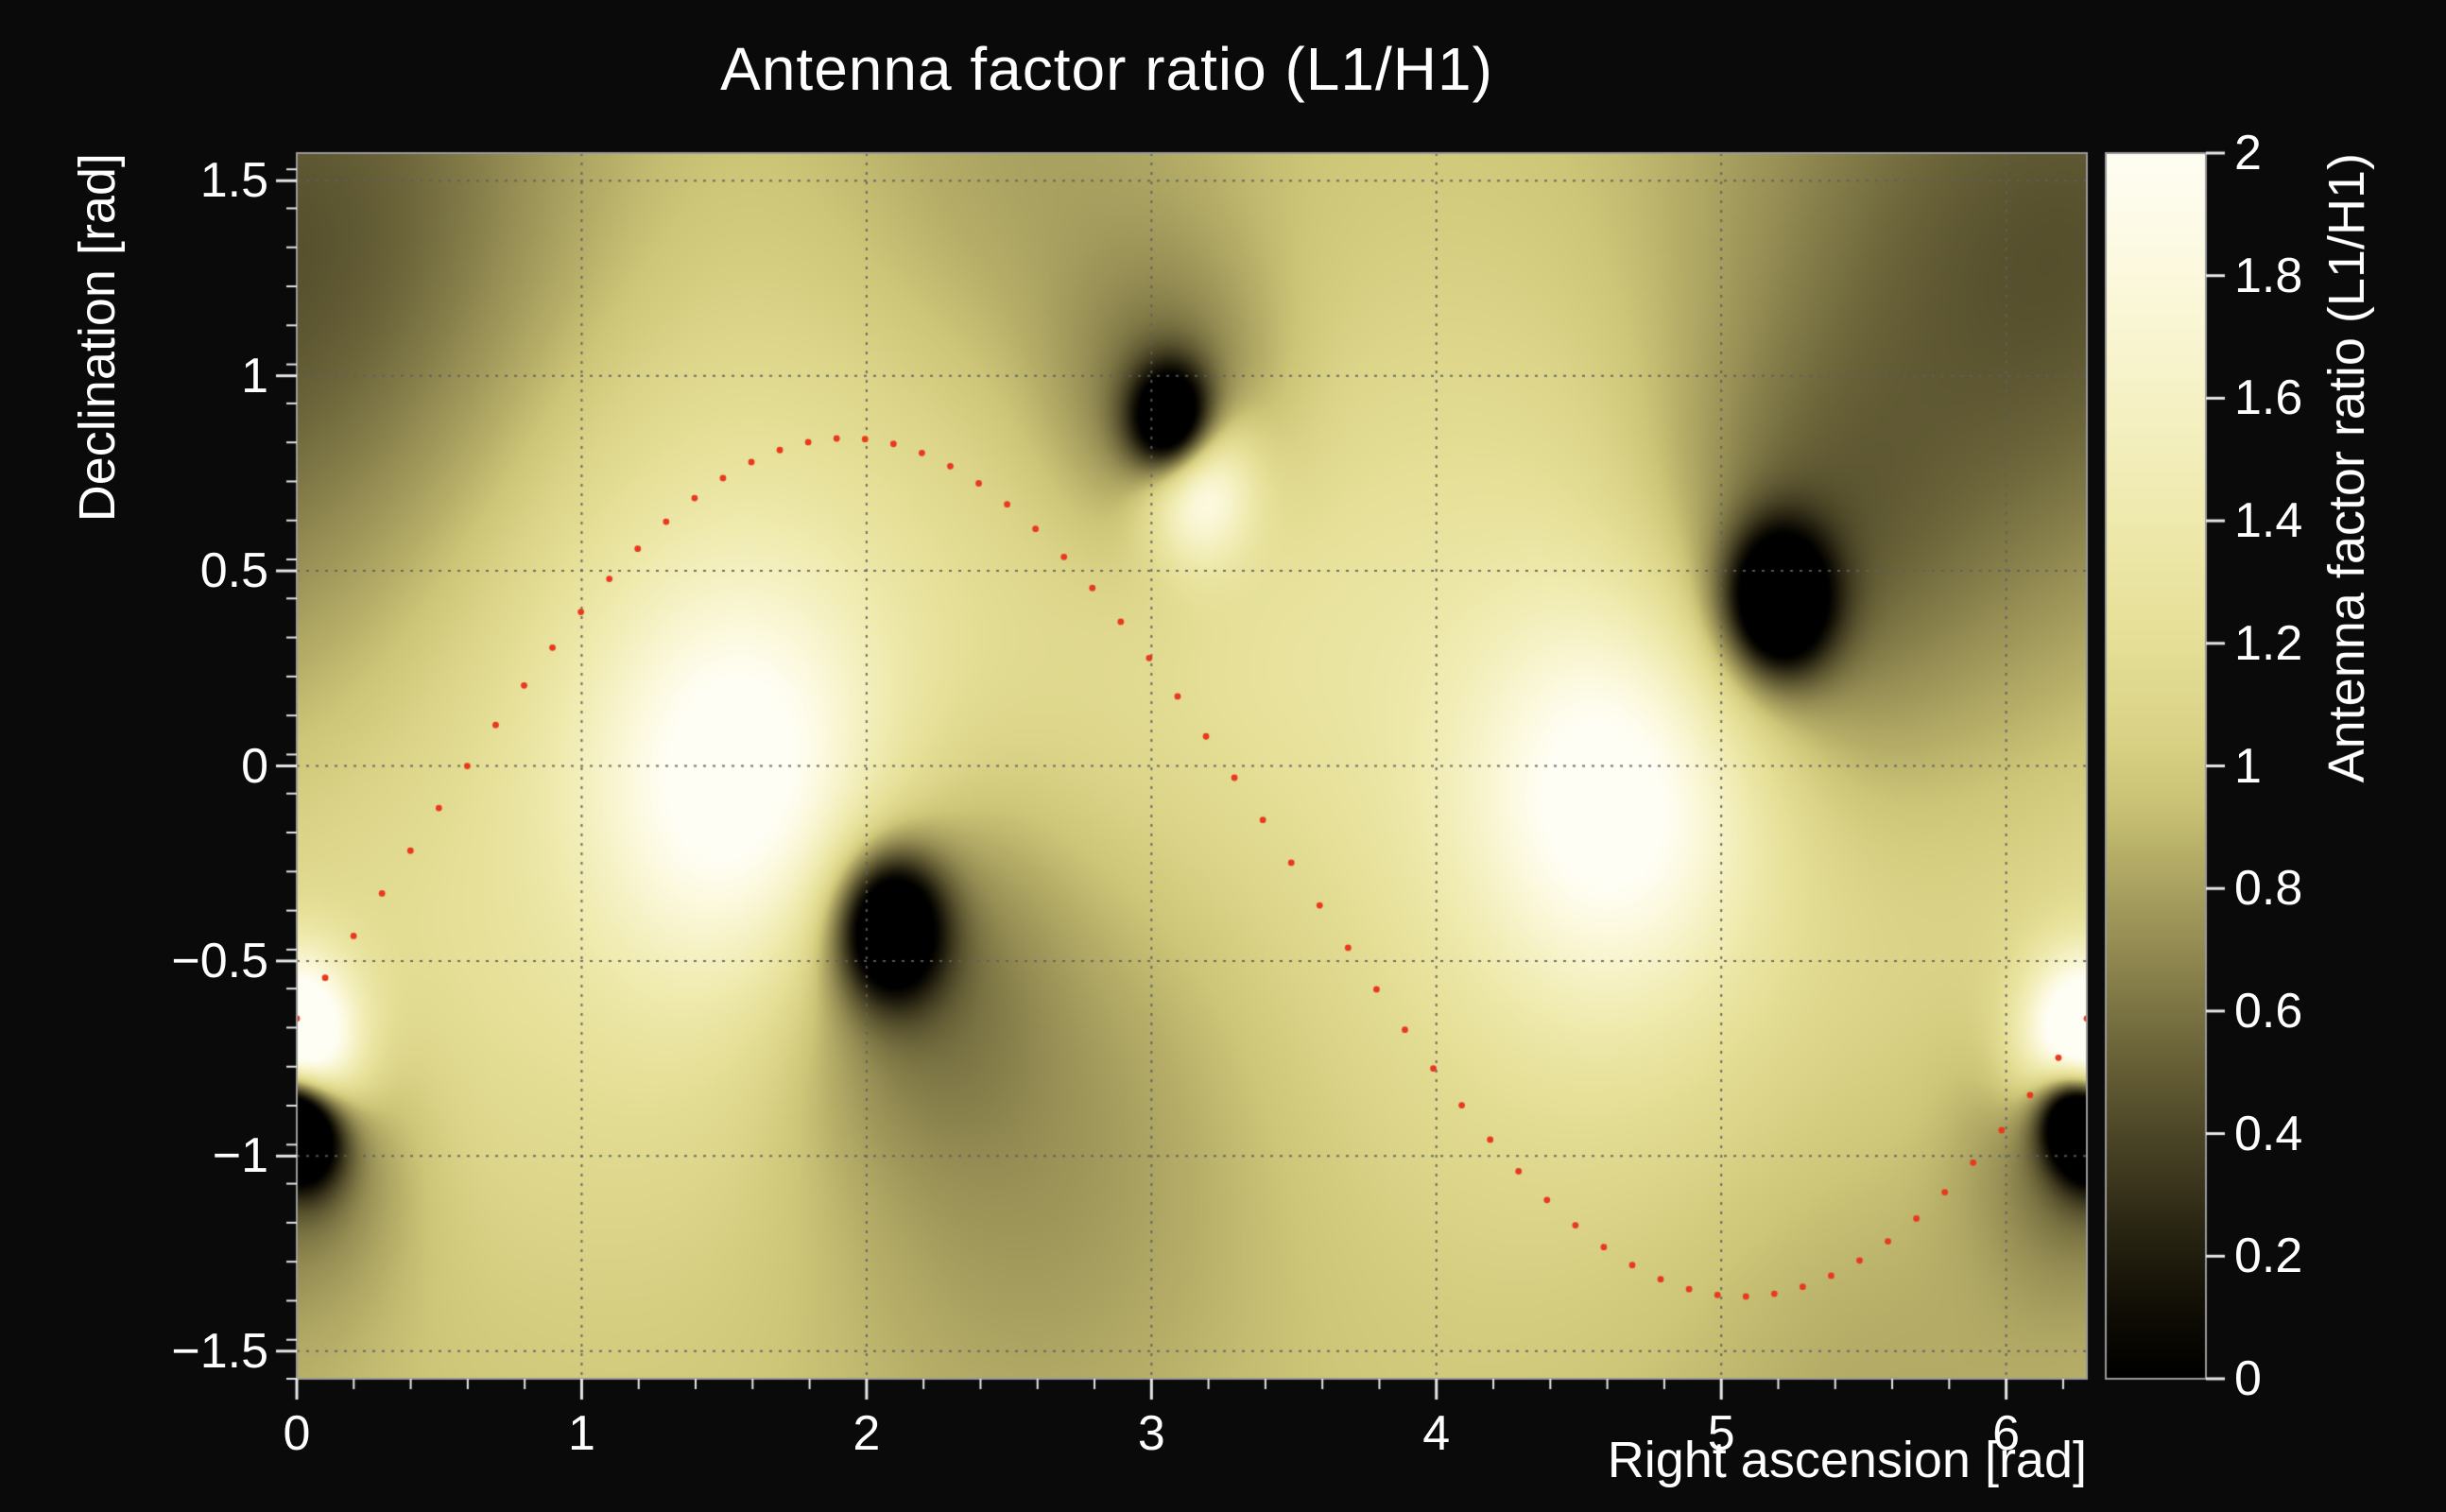 The width and height of the screenshot is (2446, 1512). I want to click on x-tick-label: 3, so click(1151, 1433).